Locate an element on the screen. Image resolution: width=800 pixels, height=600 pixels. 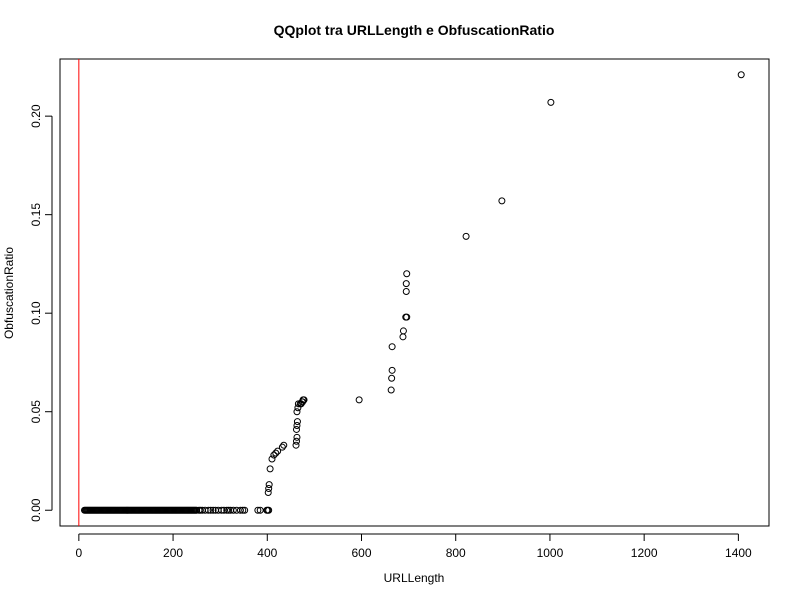
y-tick-label: 0.10 is located at coordinates (36, 313).